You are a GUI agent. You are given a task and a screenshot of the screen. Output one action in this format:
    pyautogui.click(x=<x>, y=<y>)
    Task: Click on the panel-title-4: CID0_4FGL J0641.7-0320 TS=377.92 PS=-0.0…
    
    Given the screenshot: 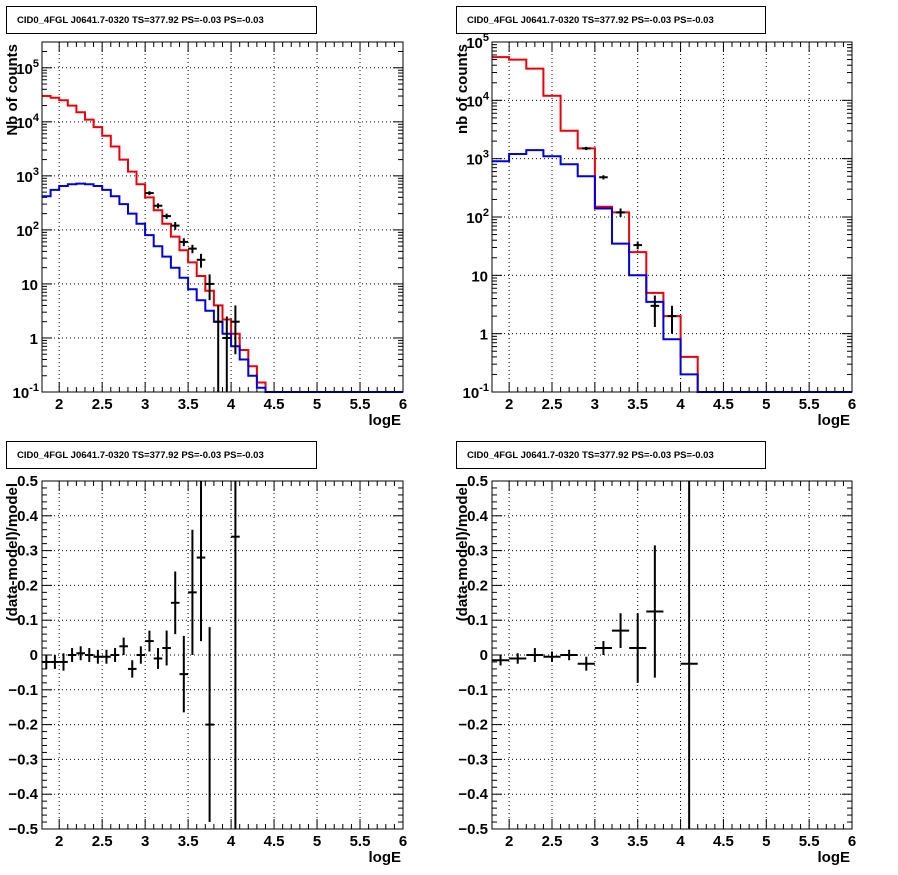 What is the action you would take?
    pyautogui.click(x=611, y=455)
    